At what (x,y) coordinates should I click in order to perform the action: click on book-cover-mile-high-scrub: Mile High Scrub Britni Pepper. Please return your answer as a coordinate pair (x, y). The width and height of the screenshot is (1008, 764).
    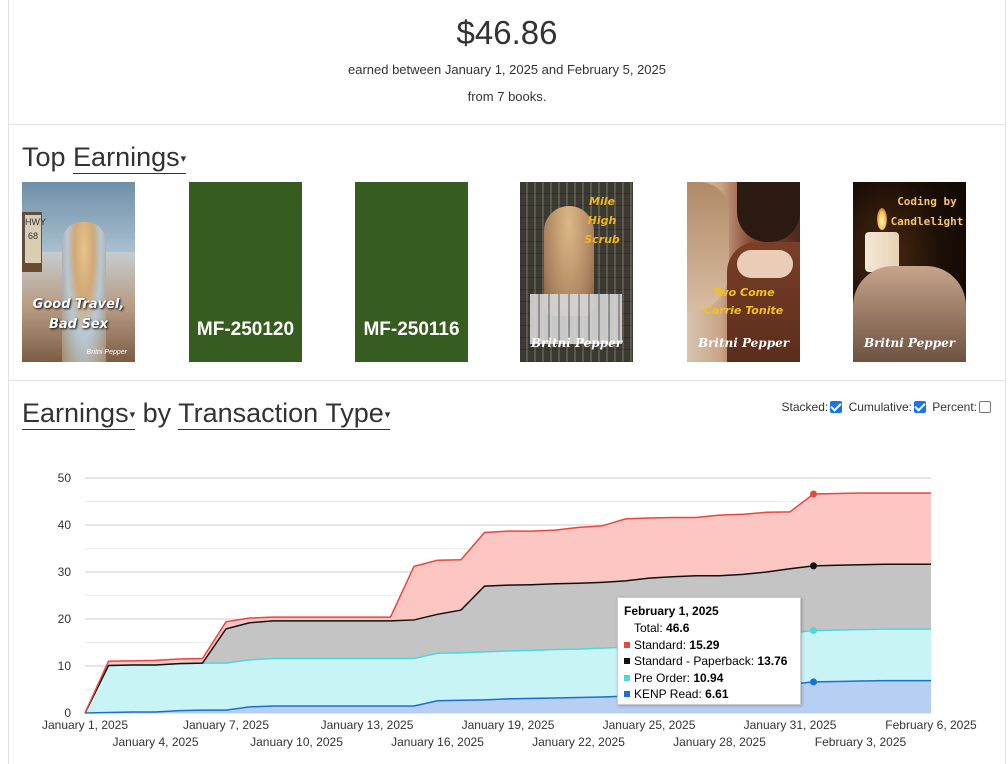
    Looking at the image, I should click on (576, 272).